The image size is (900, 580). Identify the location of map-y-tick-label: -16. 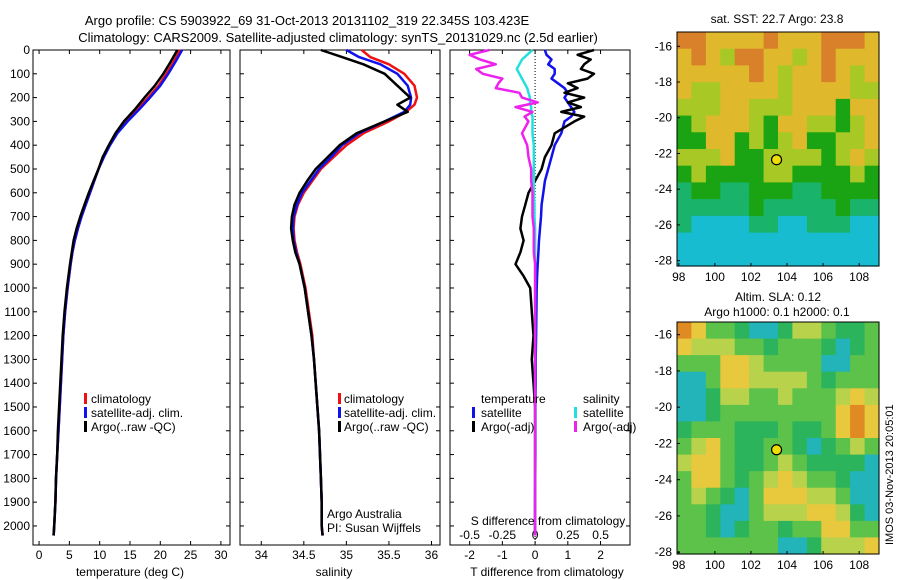
(664, 46).